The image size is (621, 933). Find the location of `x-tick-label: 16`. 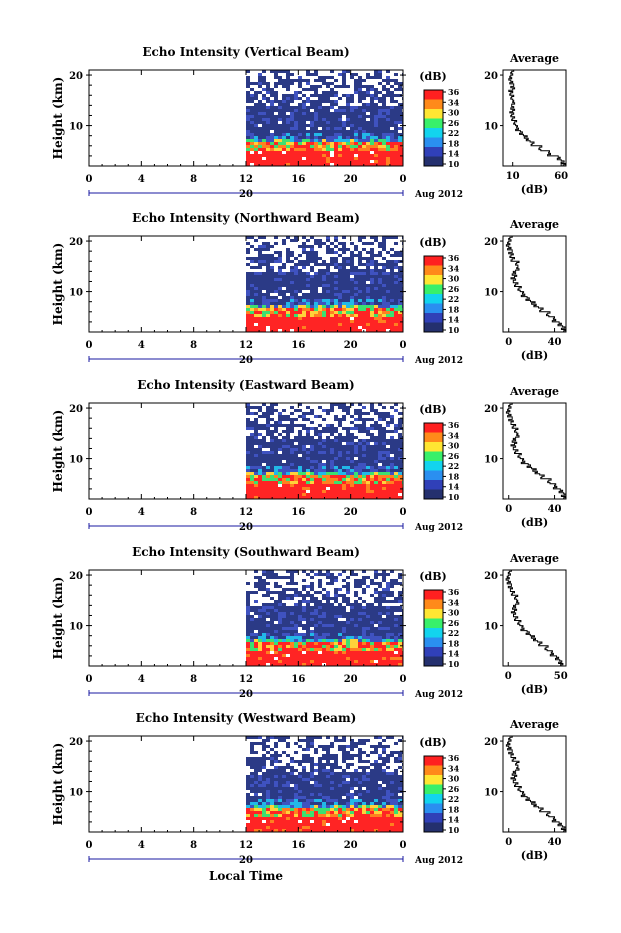

x-tick-label: 16 is located at coordinates (298, 679).